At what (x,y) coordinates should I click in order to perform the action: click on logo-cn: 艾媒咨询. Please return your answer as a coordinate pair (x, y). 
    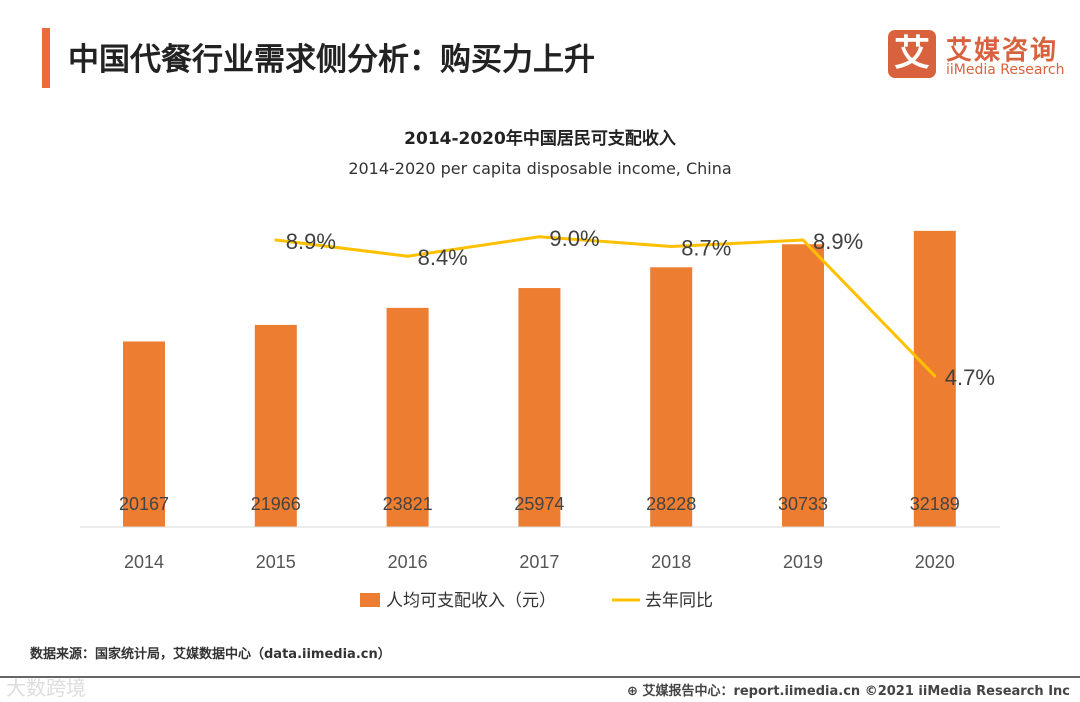
    Looking at the image, I should click on (1002, 51).